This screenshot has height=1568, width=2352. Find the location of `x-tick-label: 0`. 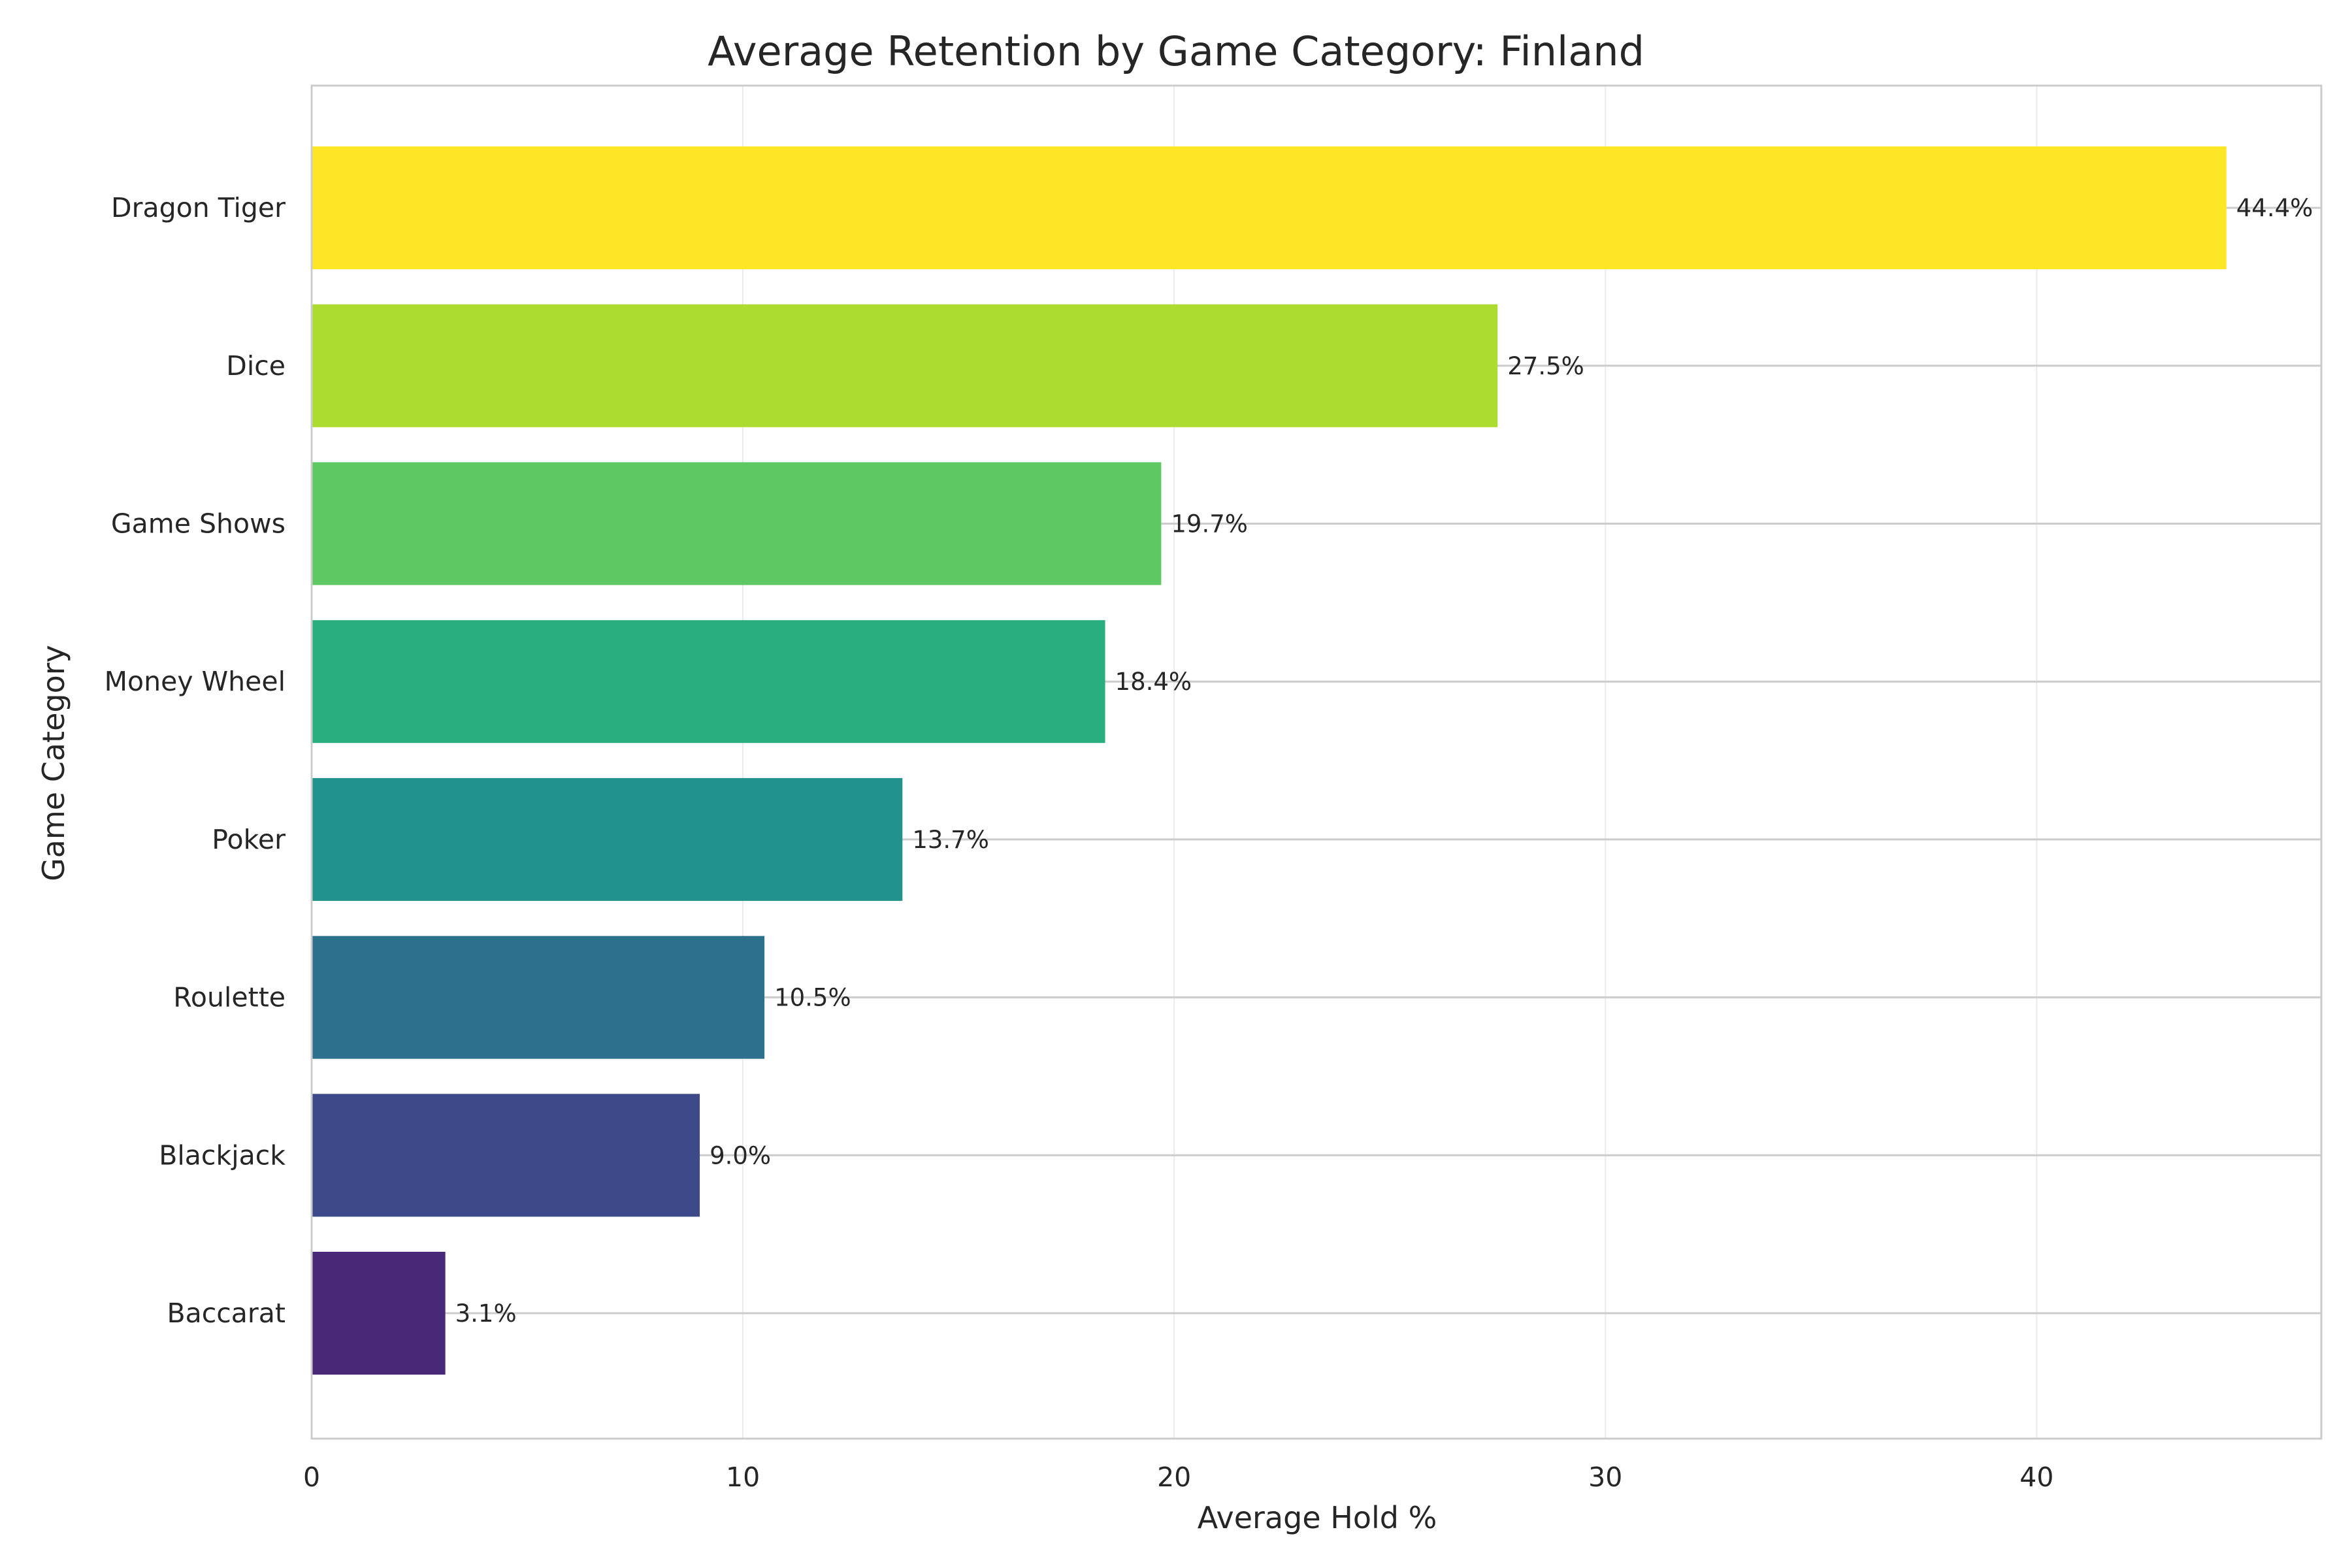

x-tick-label: 0 is located at coordinates (311, 1477).